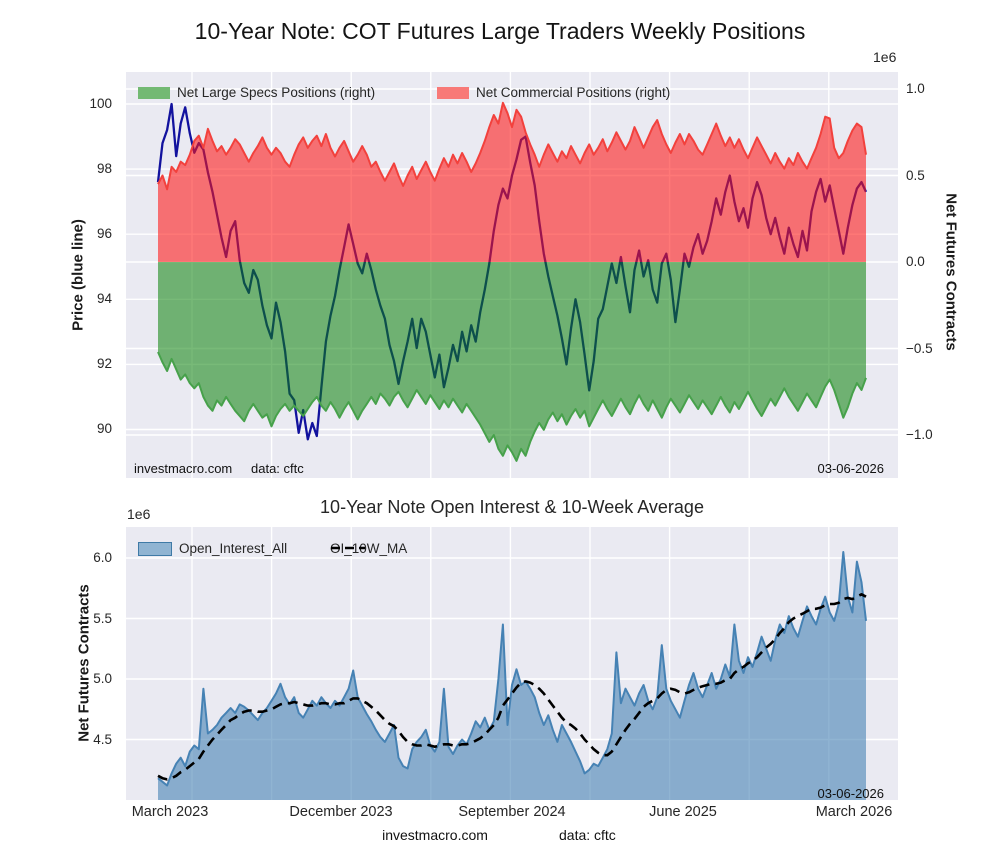 The height and width of the screenshot is (860, 1000). What do you see at coordinates (233, 548) in the screenshot?
I see `legend-label: Open_Interest_All` at bounding box center [233, 548].